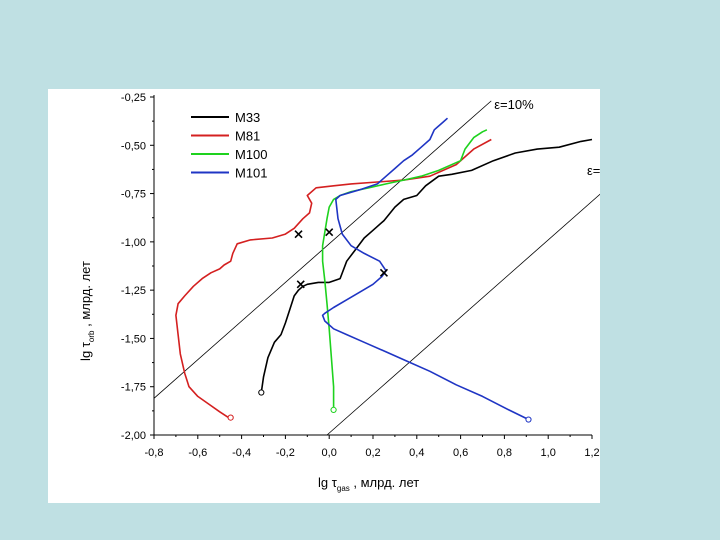 The image size is (720, 540). Describe the element at coordinates (247, 136) in the screenshot. I see `legend-label-m81: M81` at that location.